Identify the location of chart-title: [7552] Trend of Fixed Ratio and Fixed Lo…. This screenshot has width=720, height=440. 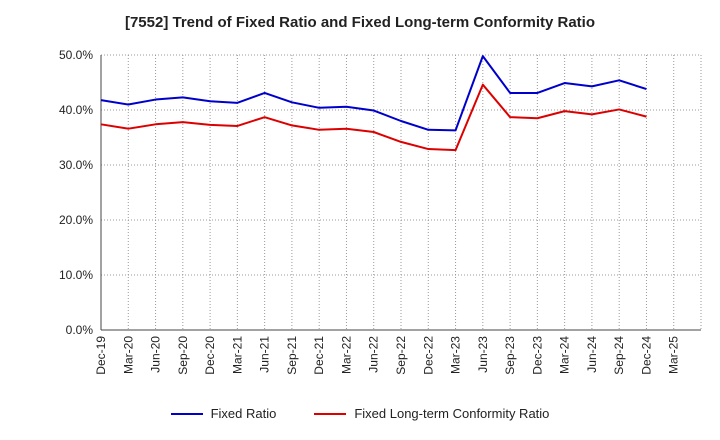
(360, 22).